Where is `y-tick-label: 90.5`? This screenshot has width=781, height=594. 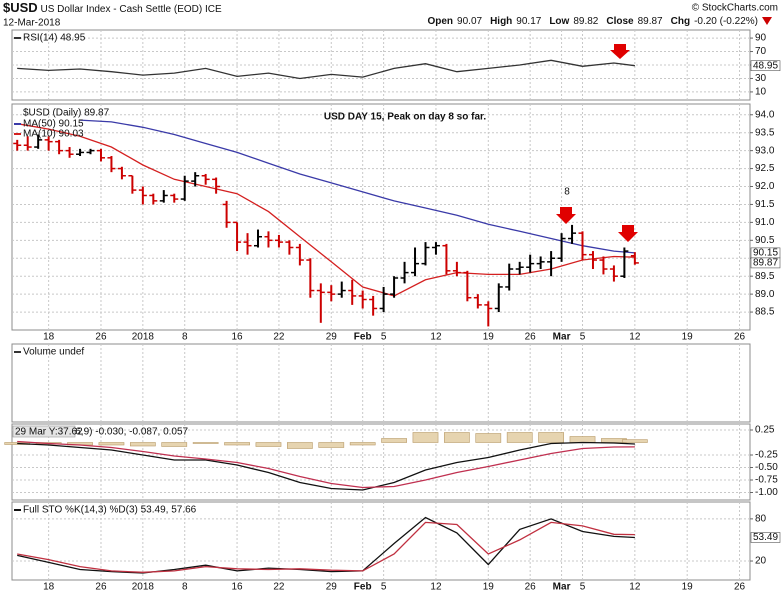
y-tick-label: 90.5 is located at coordinates (765, 240).